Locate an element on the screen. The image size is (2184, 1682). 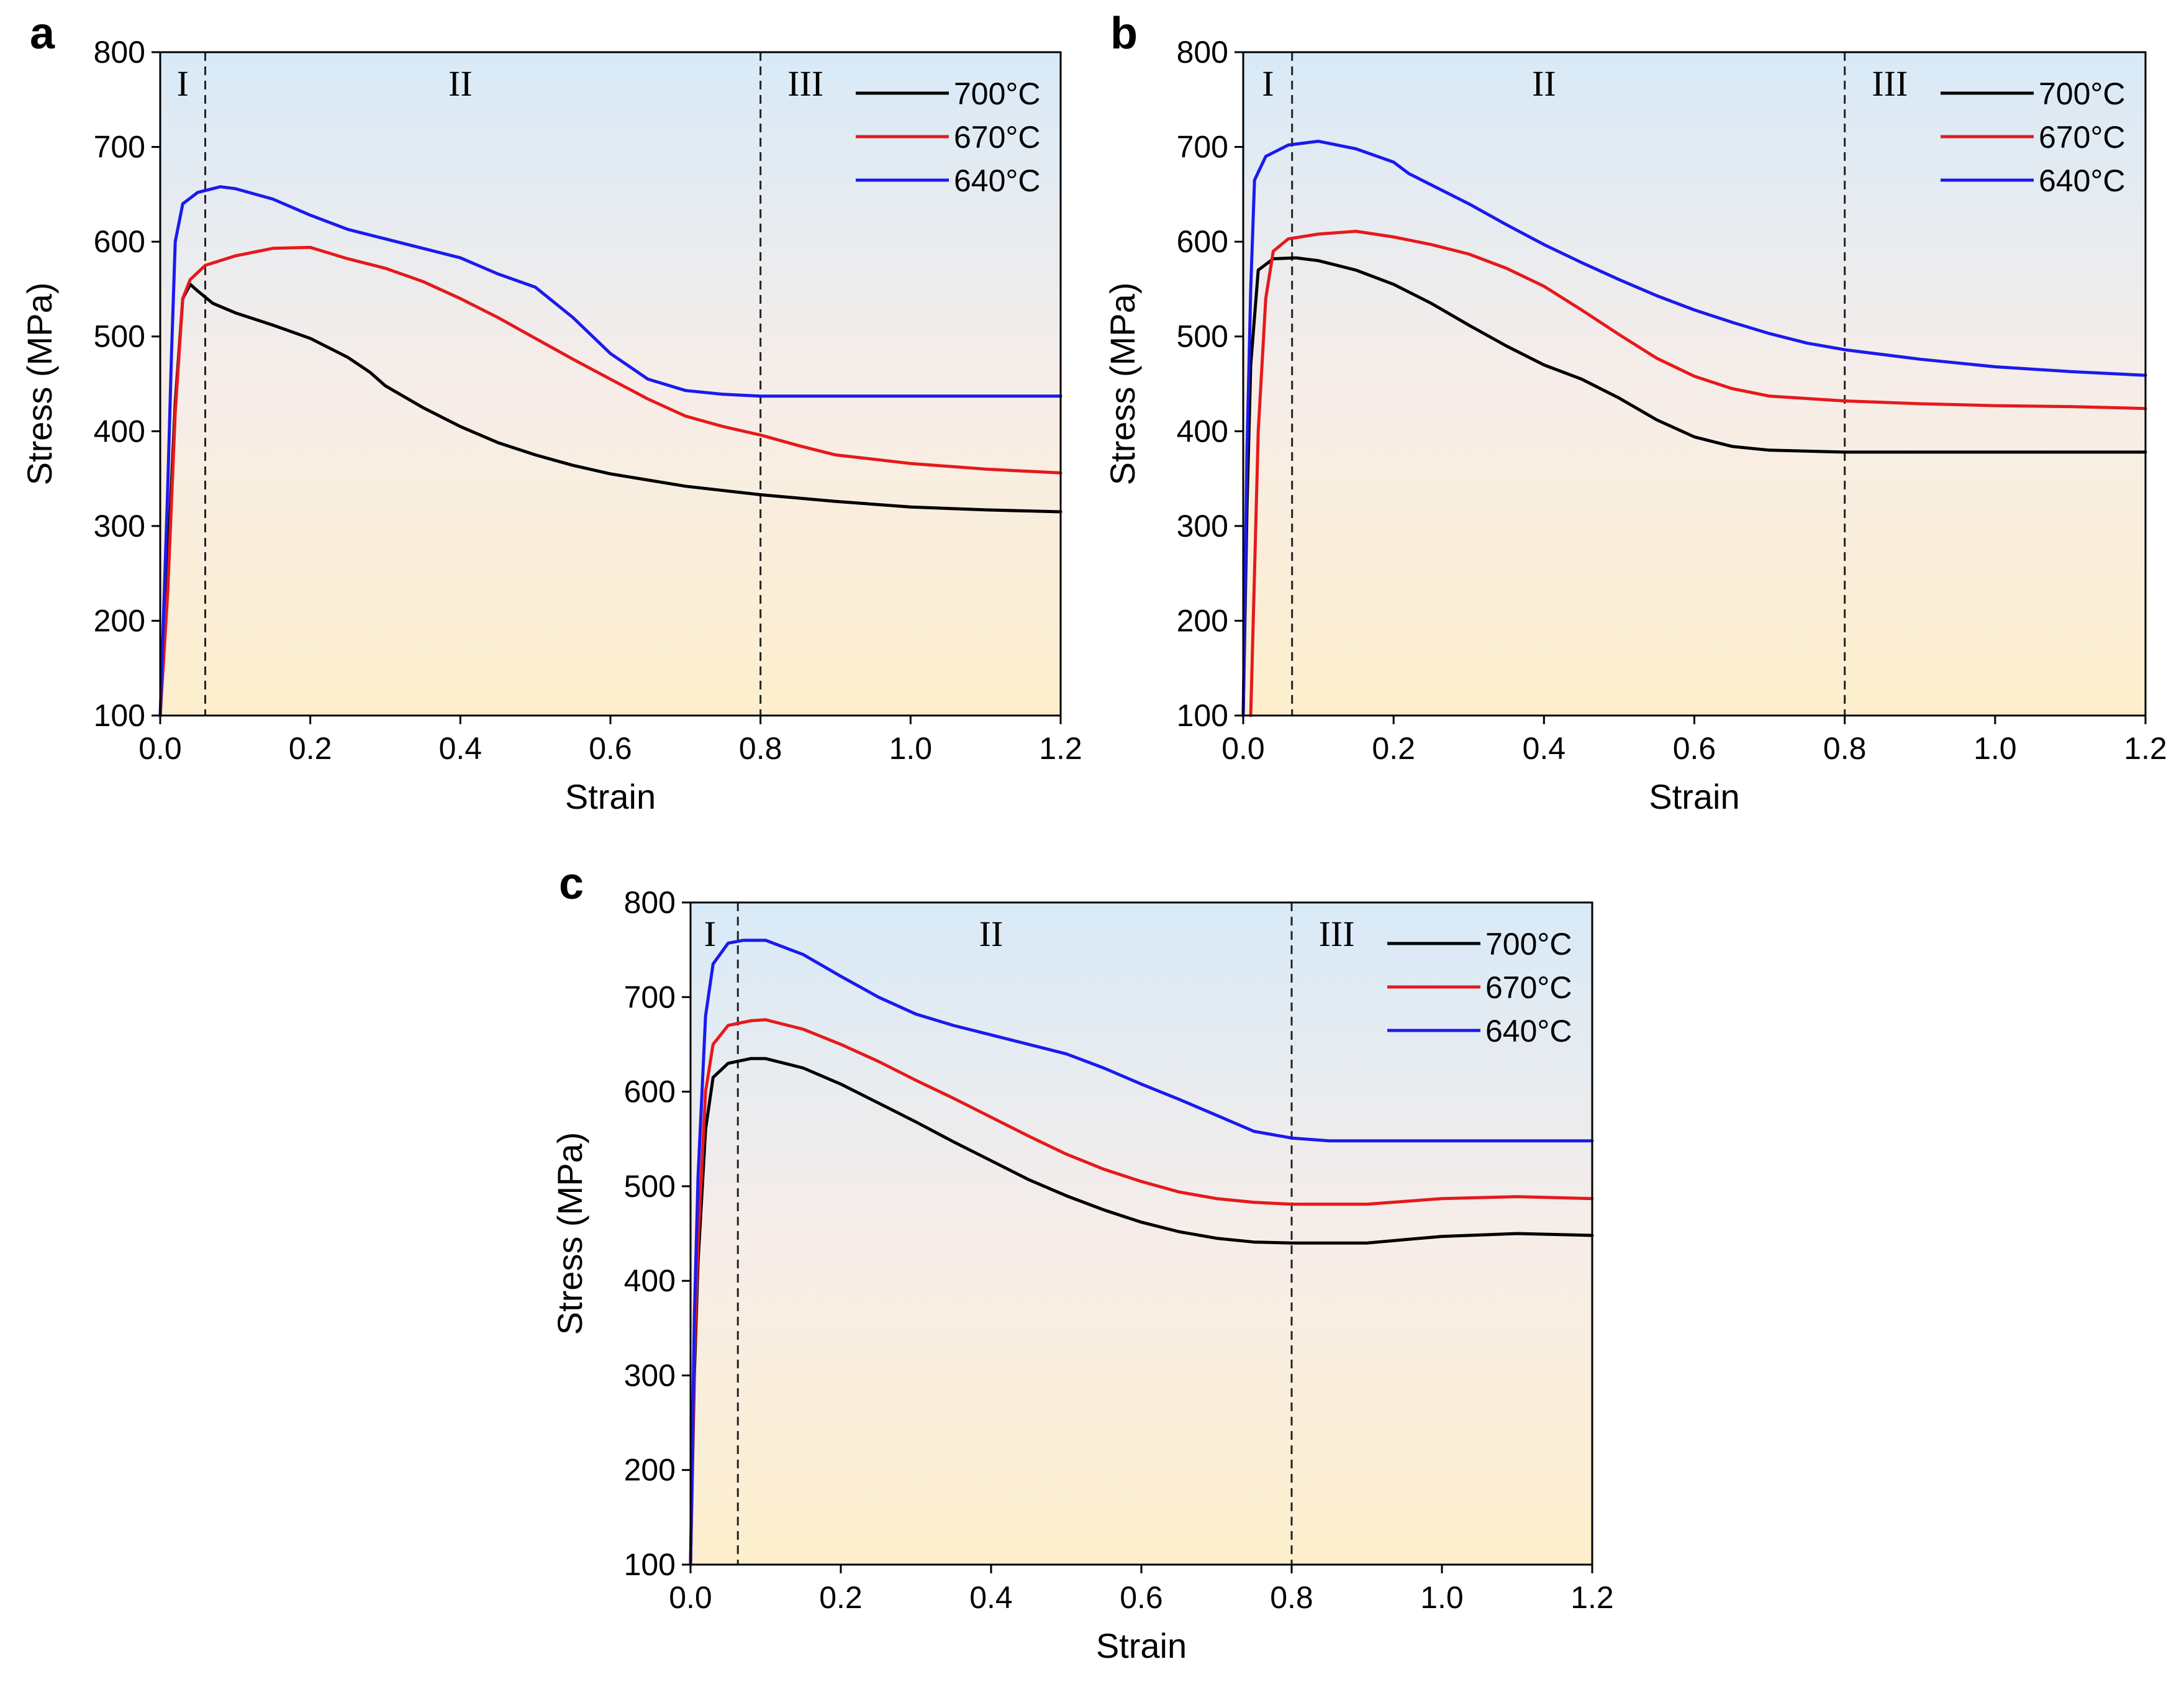
panel-letter: b is located at coordinates (1124, 33).